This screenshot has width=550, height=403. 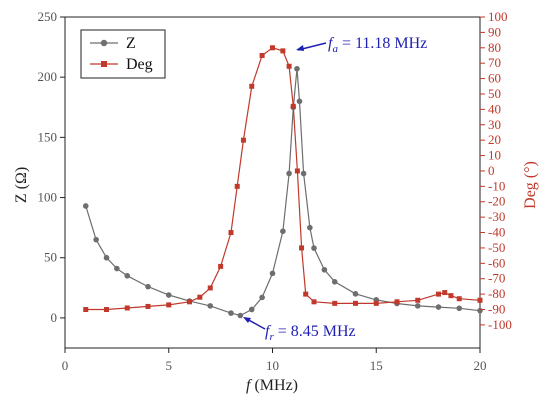 I want to click on y2-tick-label: -70, so click(x=496, y=278).